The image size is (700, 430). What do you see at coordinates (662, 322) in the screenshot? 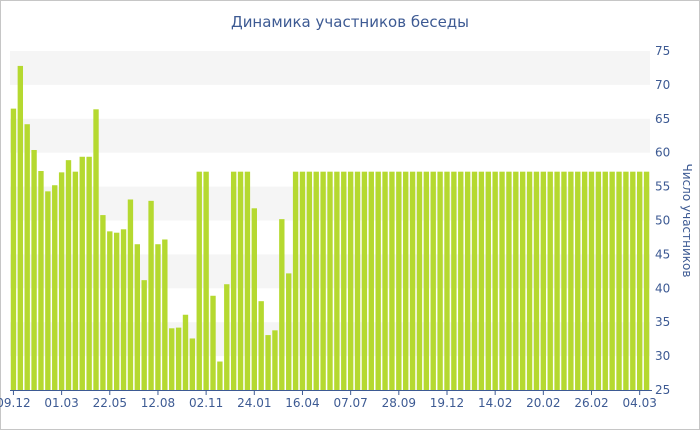
I see `y-tick-label: 35` at bounding box center [662, 322].